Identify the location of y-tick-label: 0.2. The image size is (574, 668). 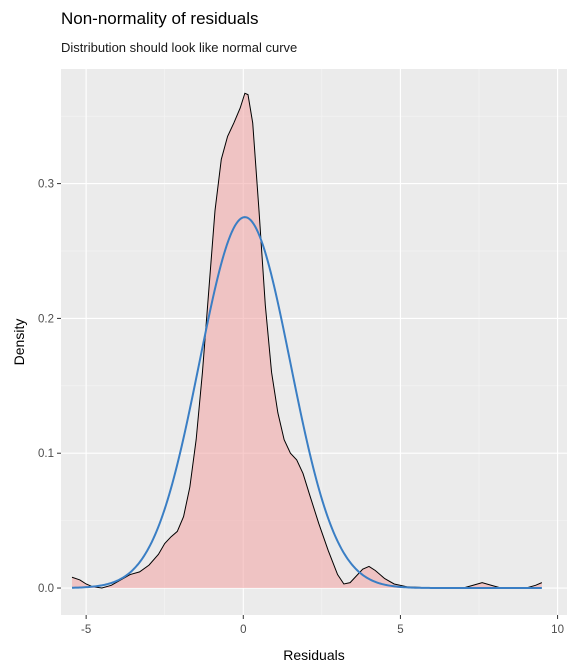
(46, 319).